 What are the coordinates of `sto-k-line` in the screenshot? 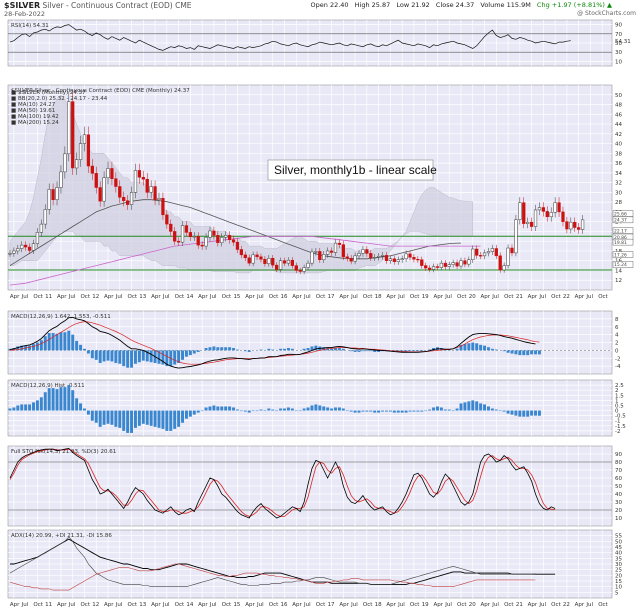 It's located at (282, 483).